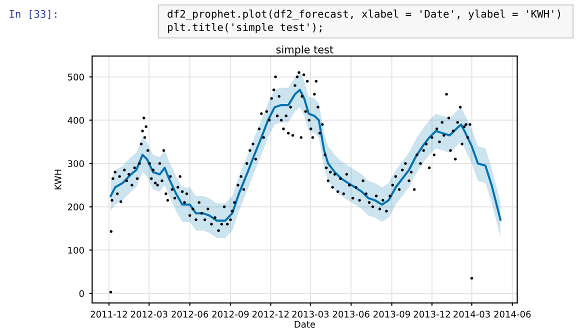  Describe the element at coordinates (351, 314) in the screenshot. I see `x-tick-label: 2013-06` at that location.